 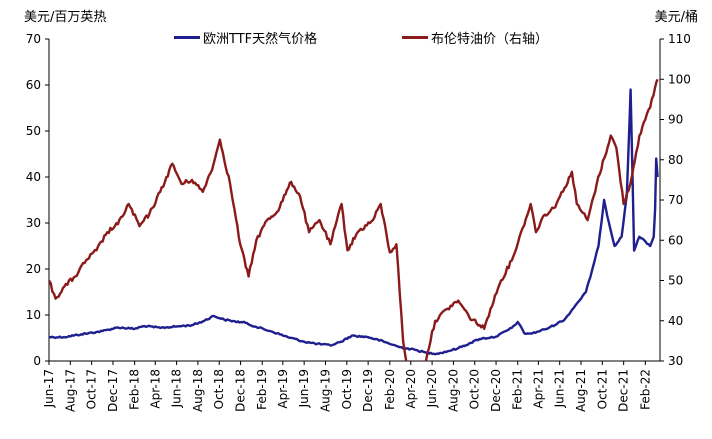 I want to click on x-tick-label: Aug-18, so click(x=198, y=390).